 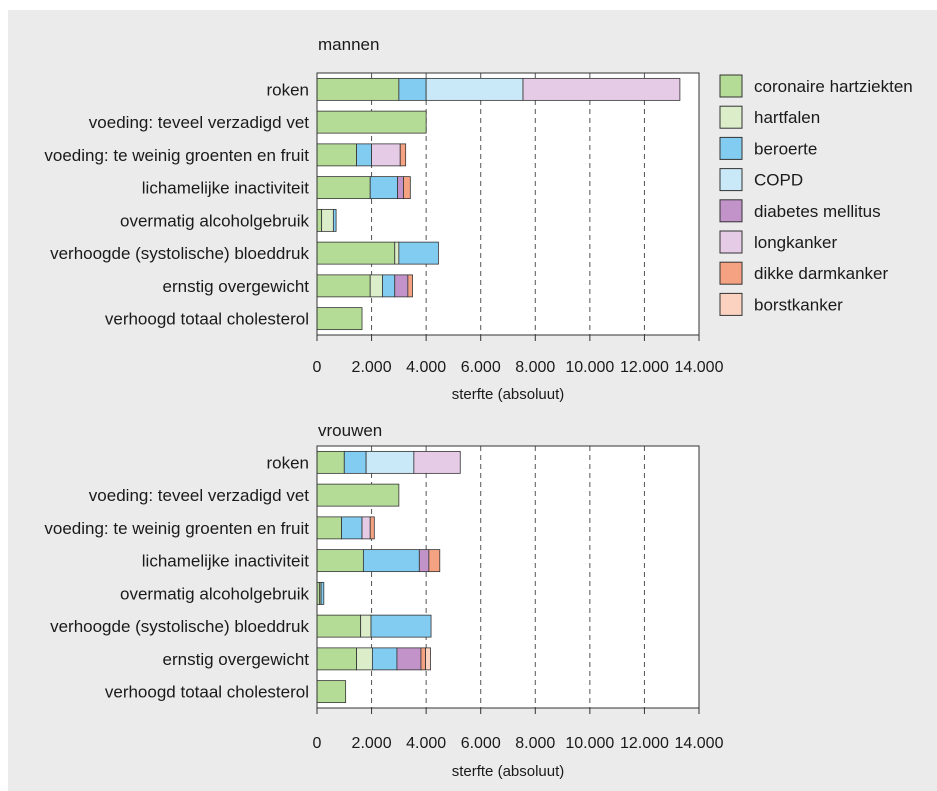 I want to click on mannen-category-label-inactiviteit: lichamelijke inactiviteit, so click(x=226, y=188).